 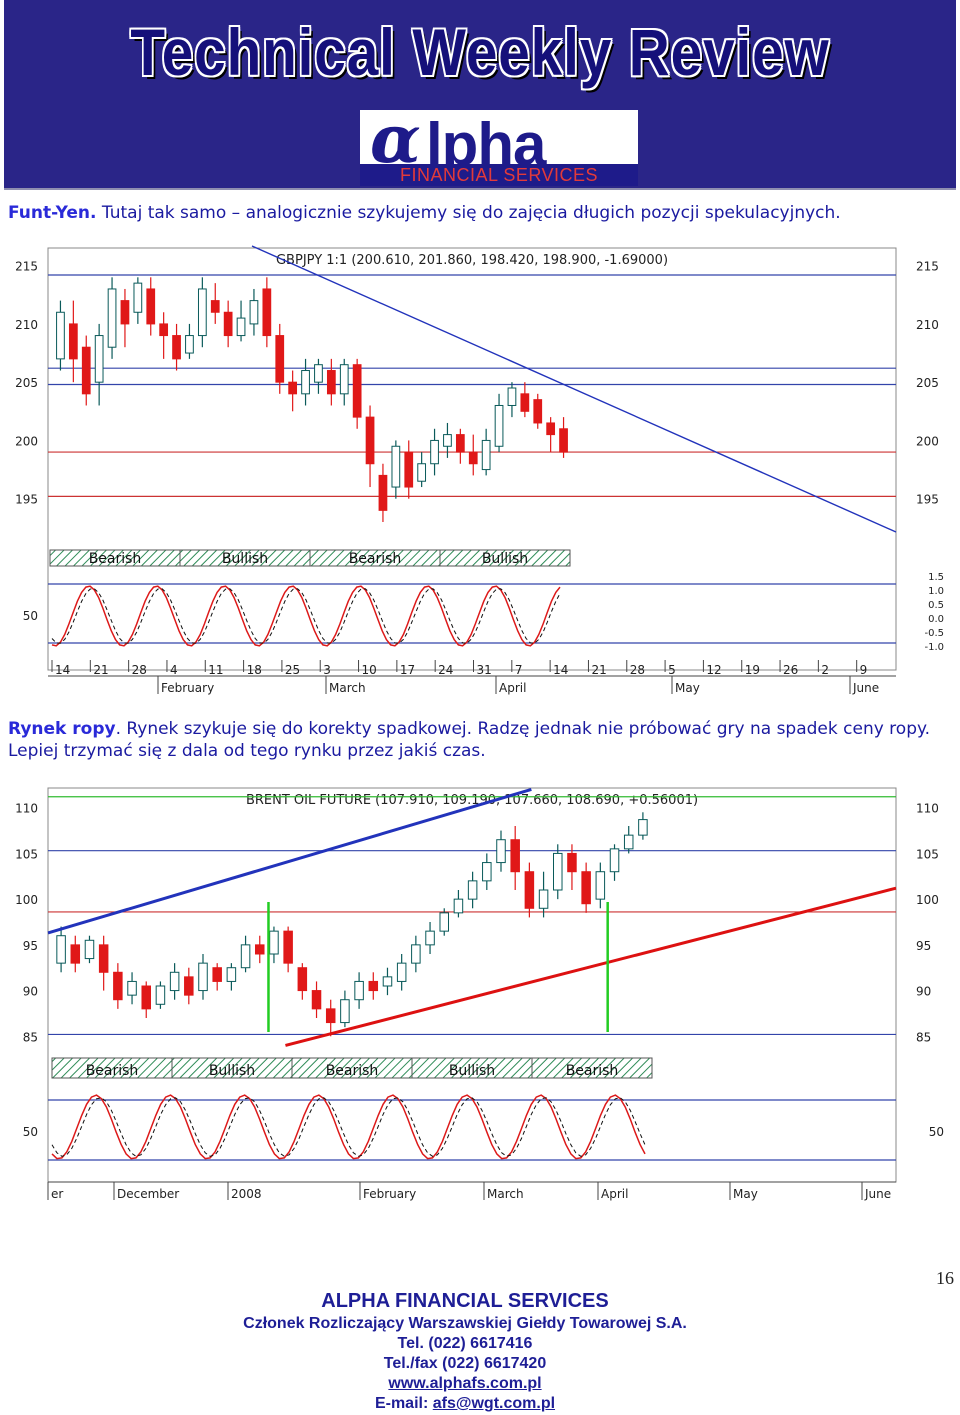 What do you see at coordinates (934, 633) in the screenshot?
I see `oscillator-scale-label: -0.5` at bounding box center [934, 633].